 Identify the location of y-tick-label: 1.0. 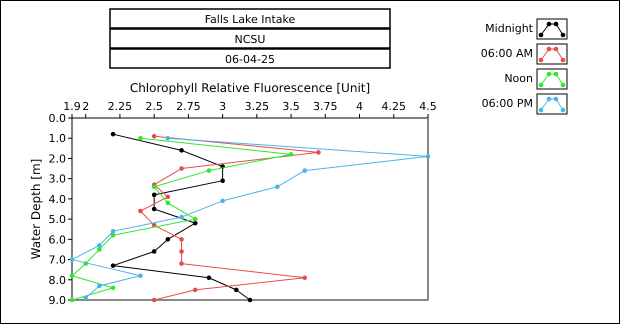
(57, 139).